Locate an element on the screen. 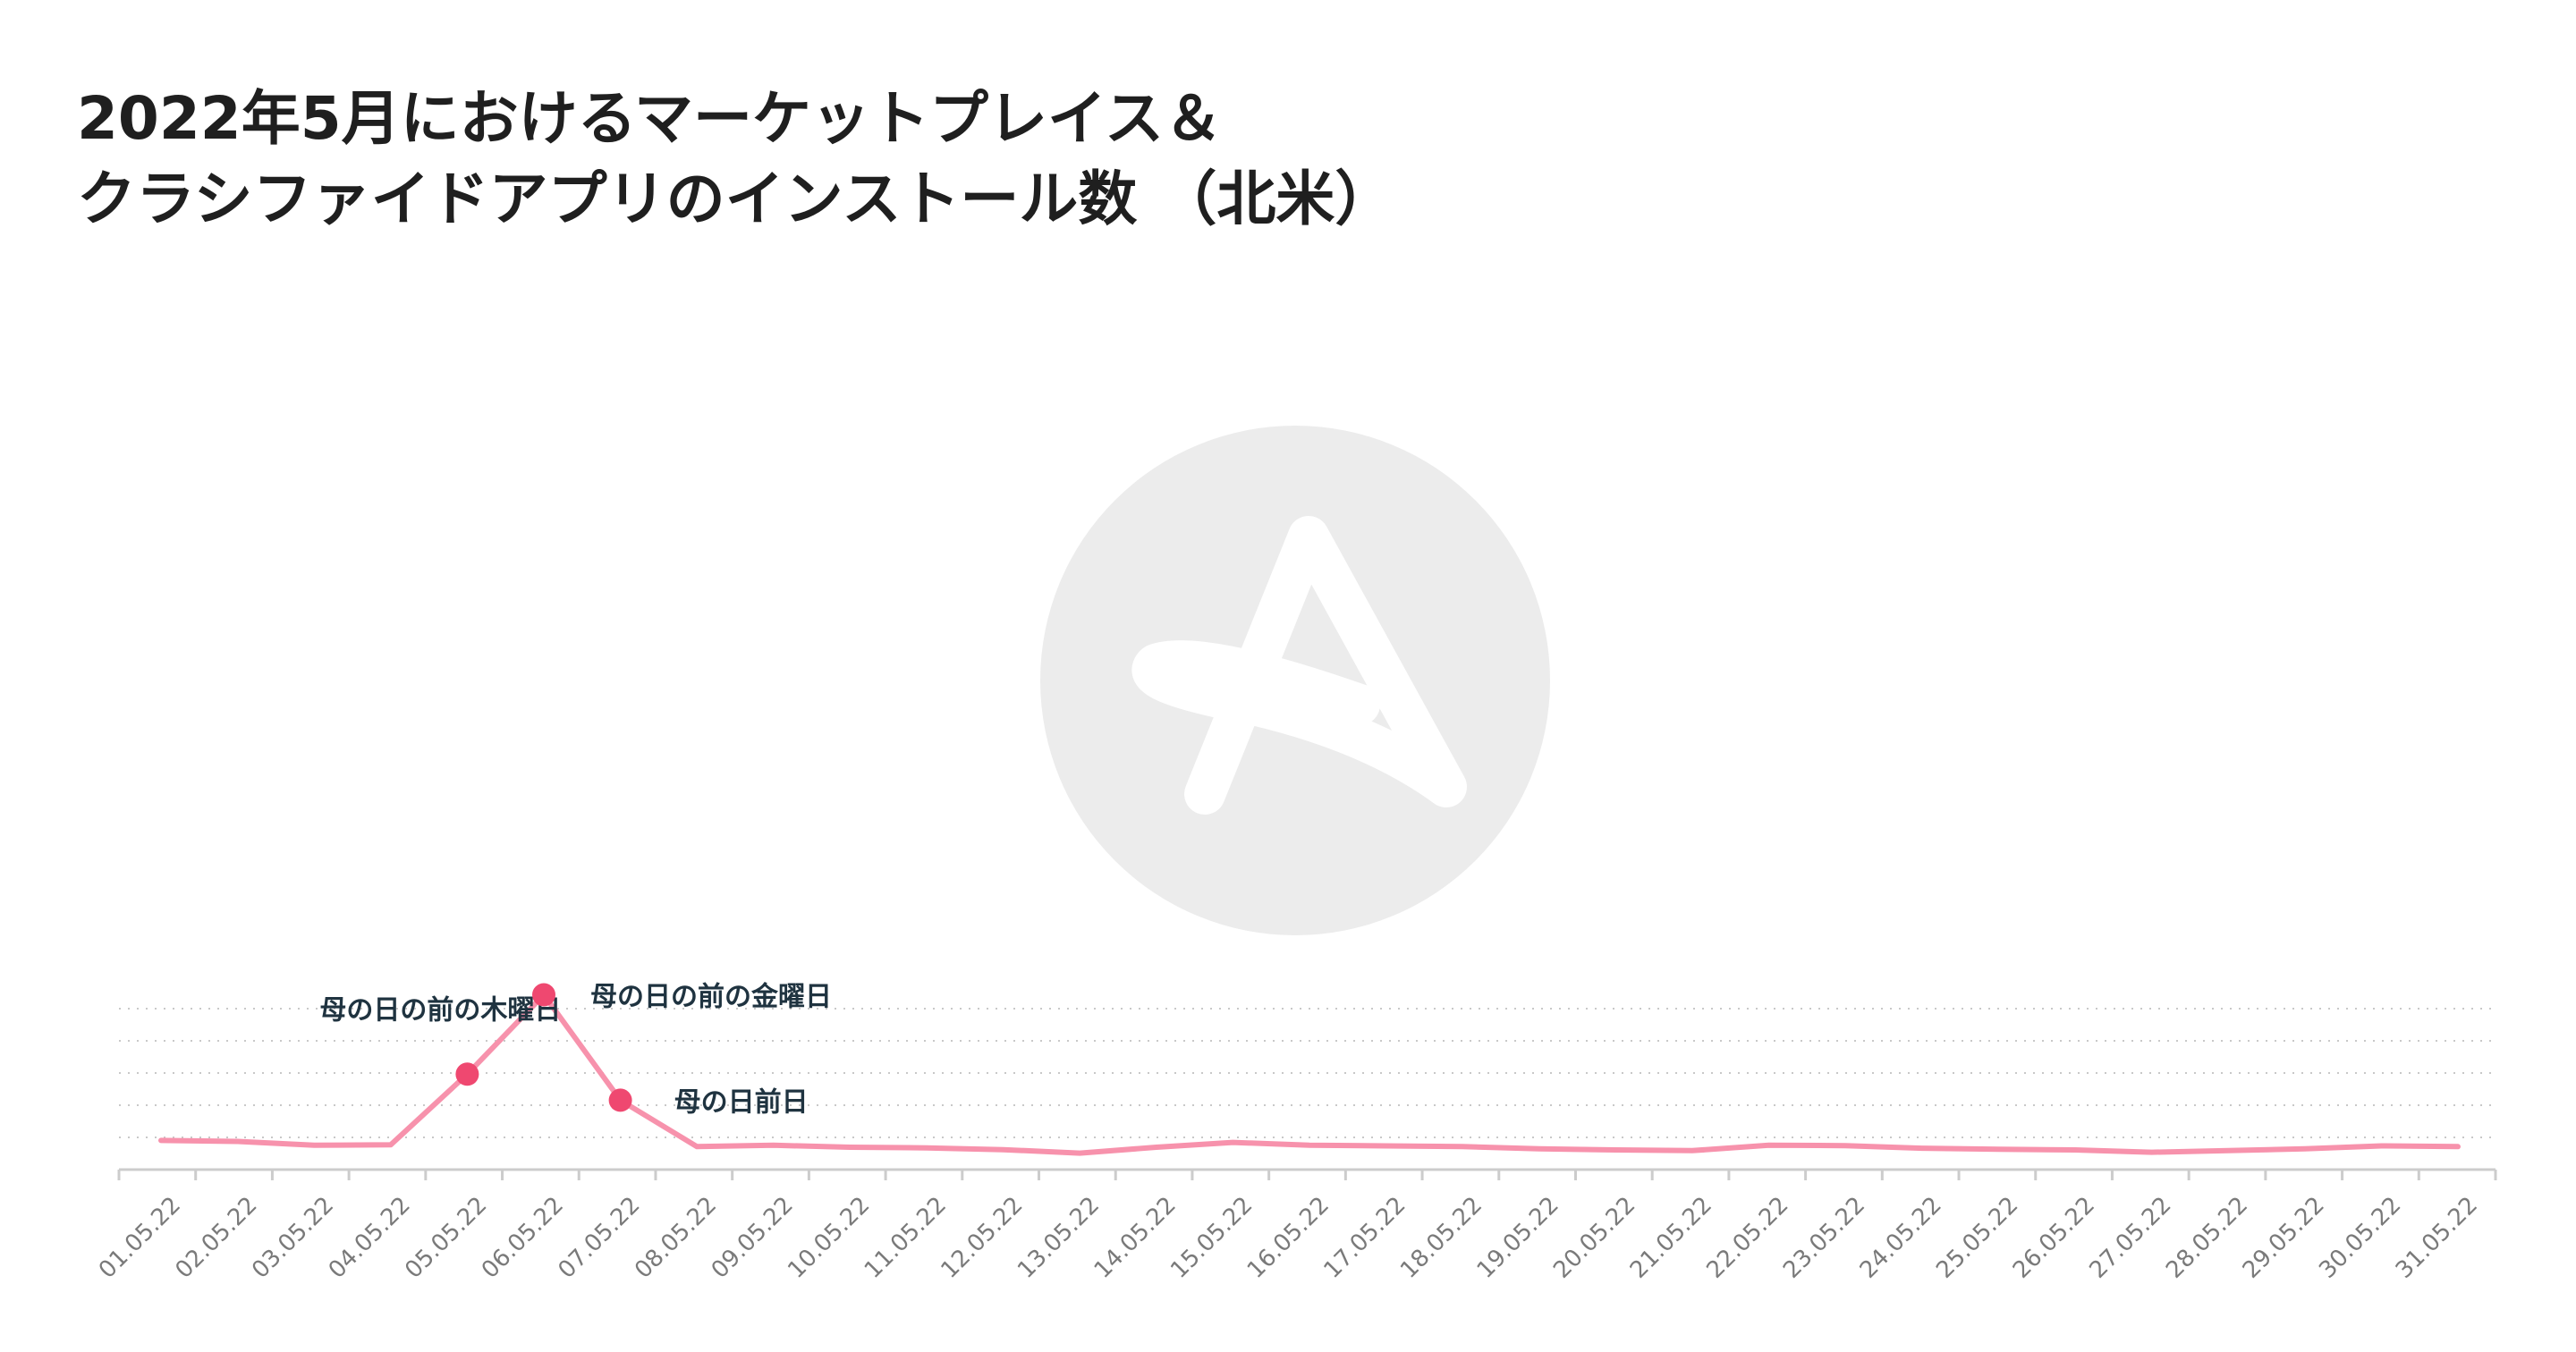 Image resolution: width=2576 pixels, height=1352 pixels. x-tick-label: 04.05.22 is located at coordinates (370, 1238).